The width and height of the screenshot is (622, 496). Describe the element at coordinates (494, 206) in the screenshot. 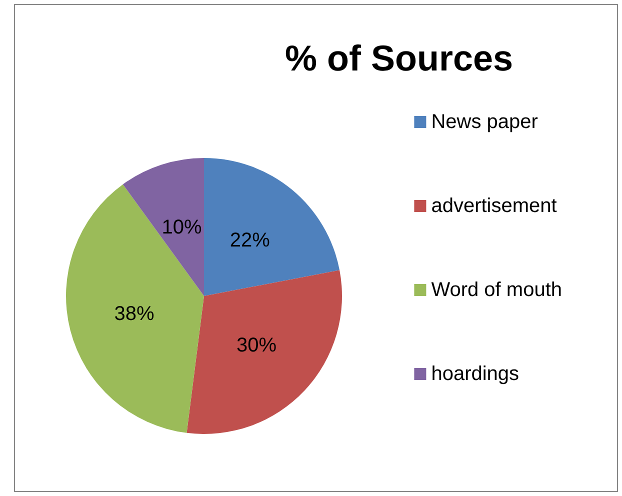

I see `legend-label: advertisement` at that location.